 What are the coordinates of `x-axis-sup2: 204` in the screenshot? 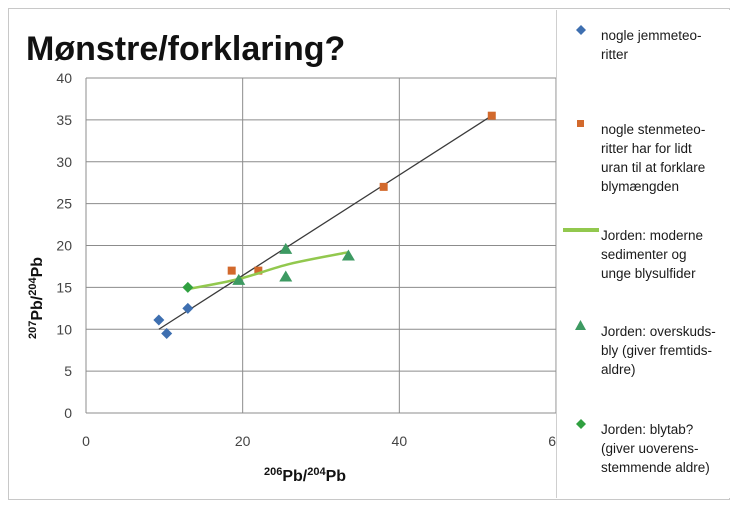 It's located at (316, 472).